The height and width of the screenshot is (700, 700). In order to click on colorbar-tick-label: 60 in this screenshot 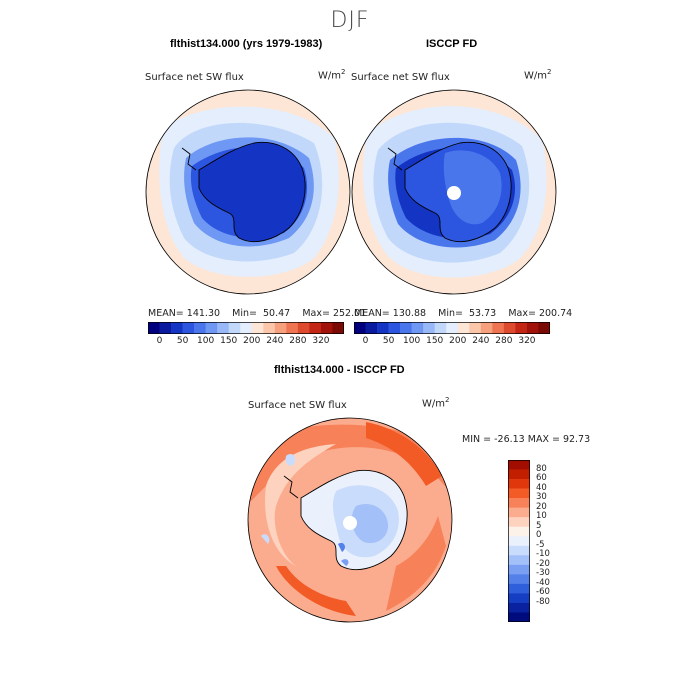, I will do `click(541, 478)`.